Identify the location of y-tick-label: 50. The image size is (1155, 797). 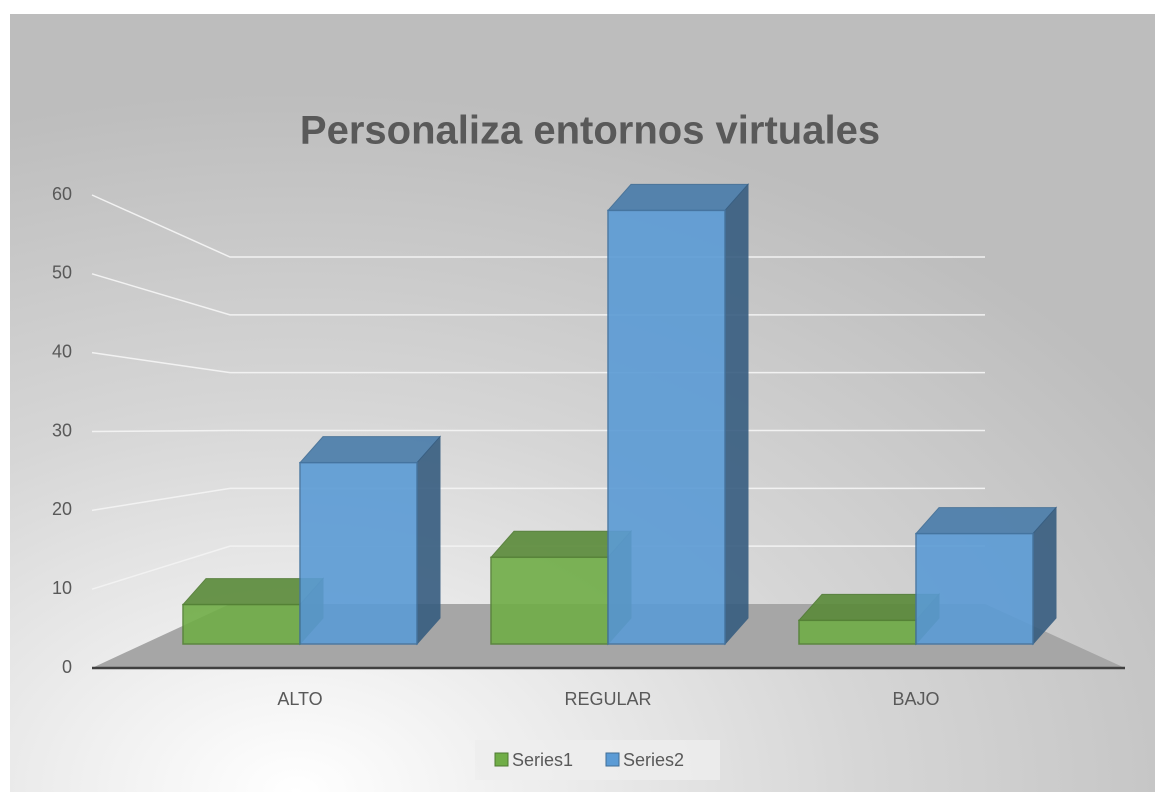
(62, 273).